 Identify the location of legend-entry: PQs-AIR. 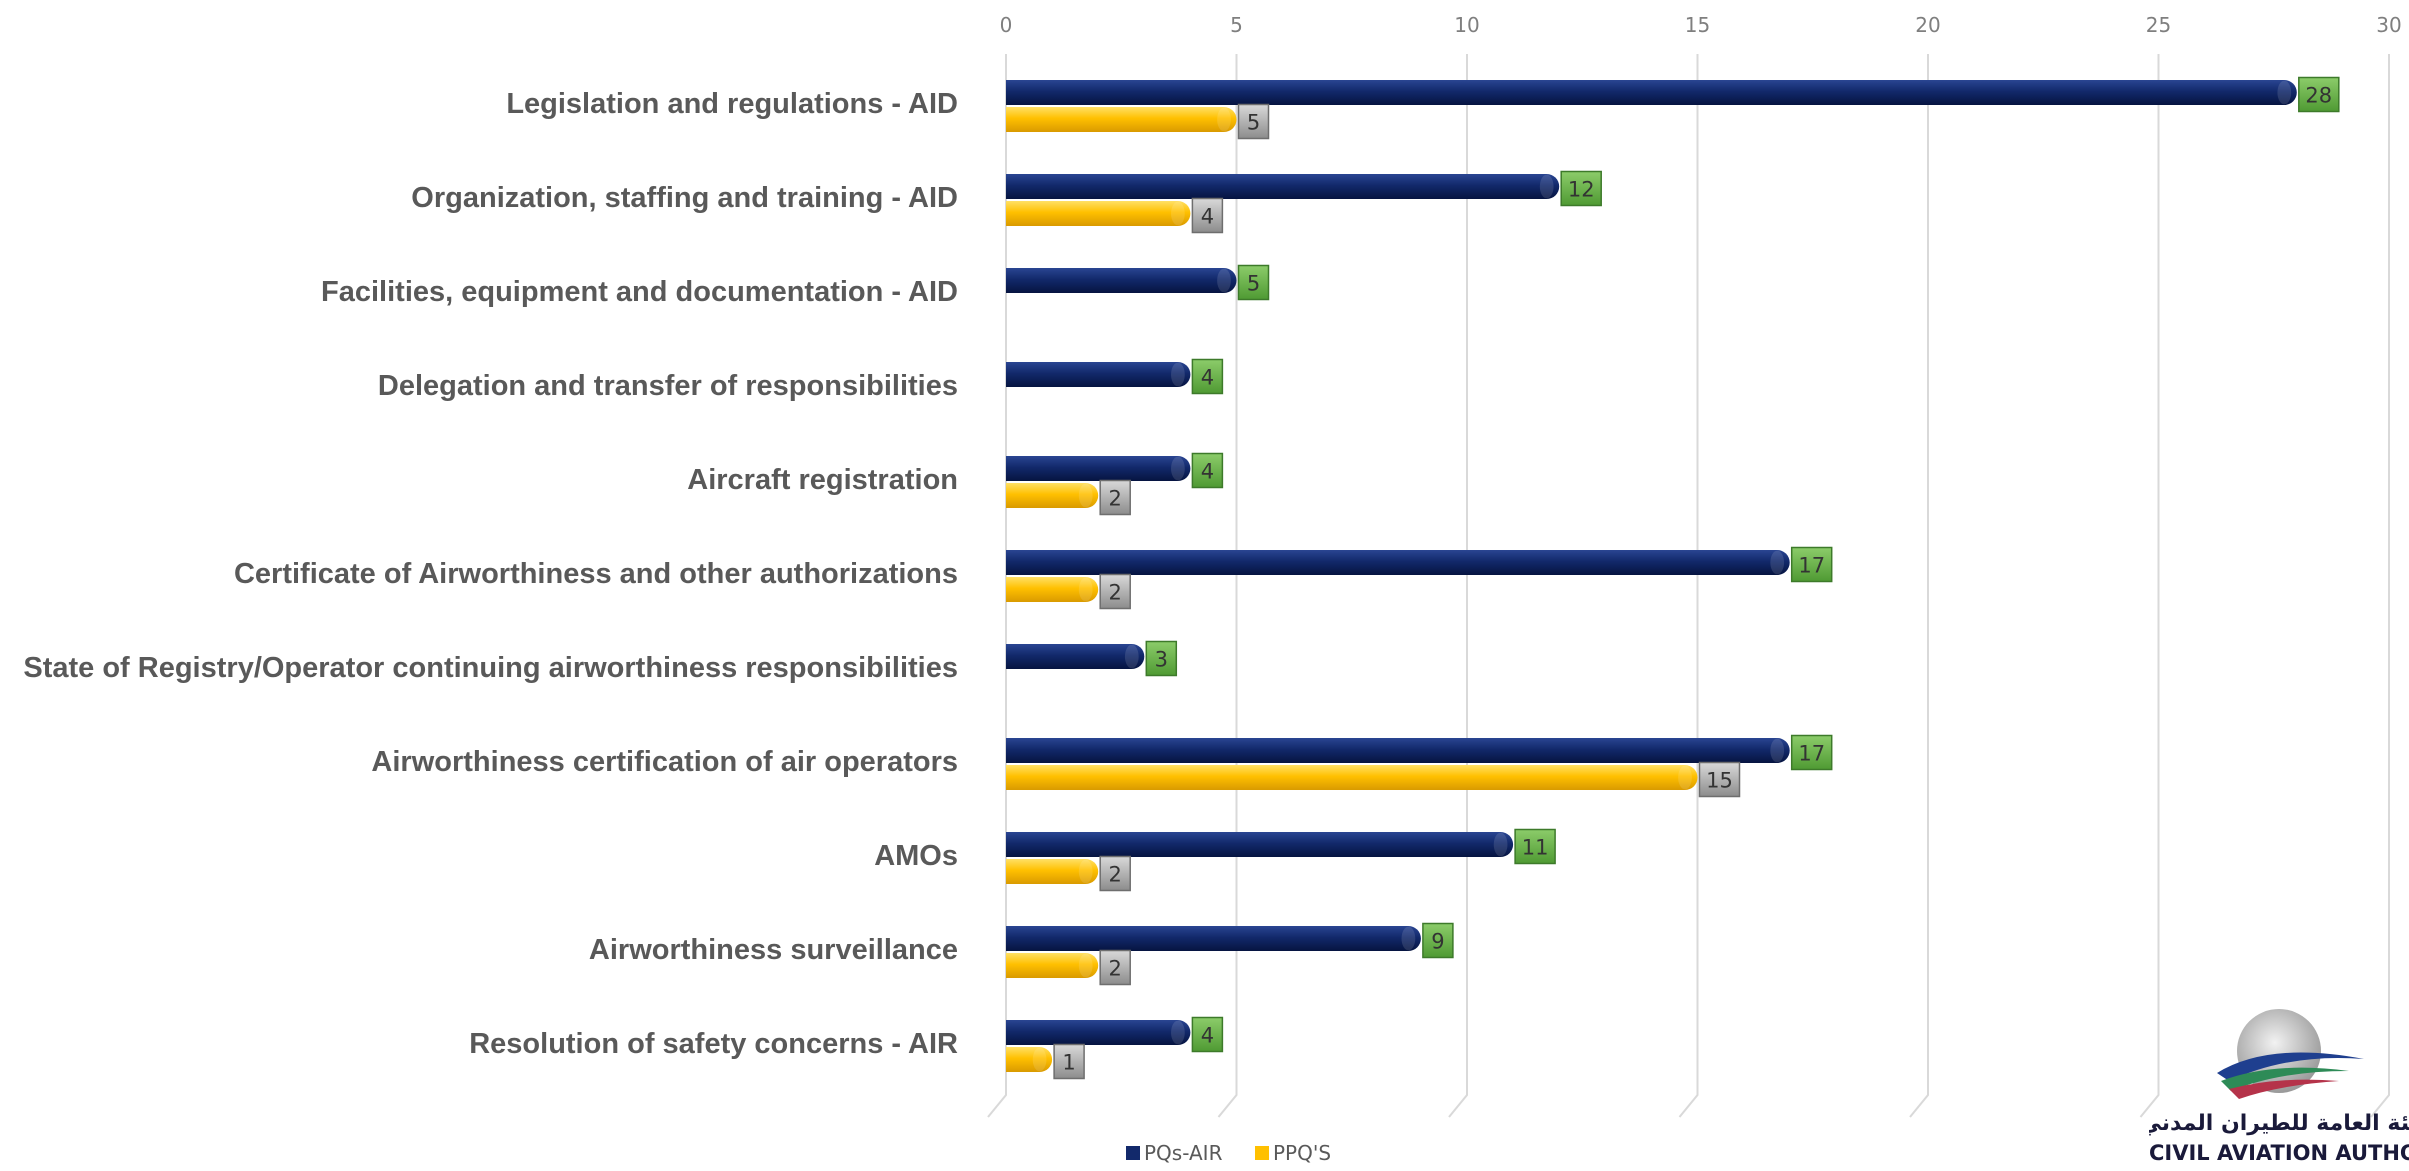
(1183, 1153).